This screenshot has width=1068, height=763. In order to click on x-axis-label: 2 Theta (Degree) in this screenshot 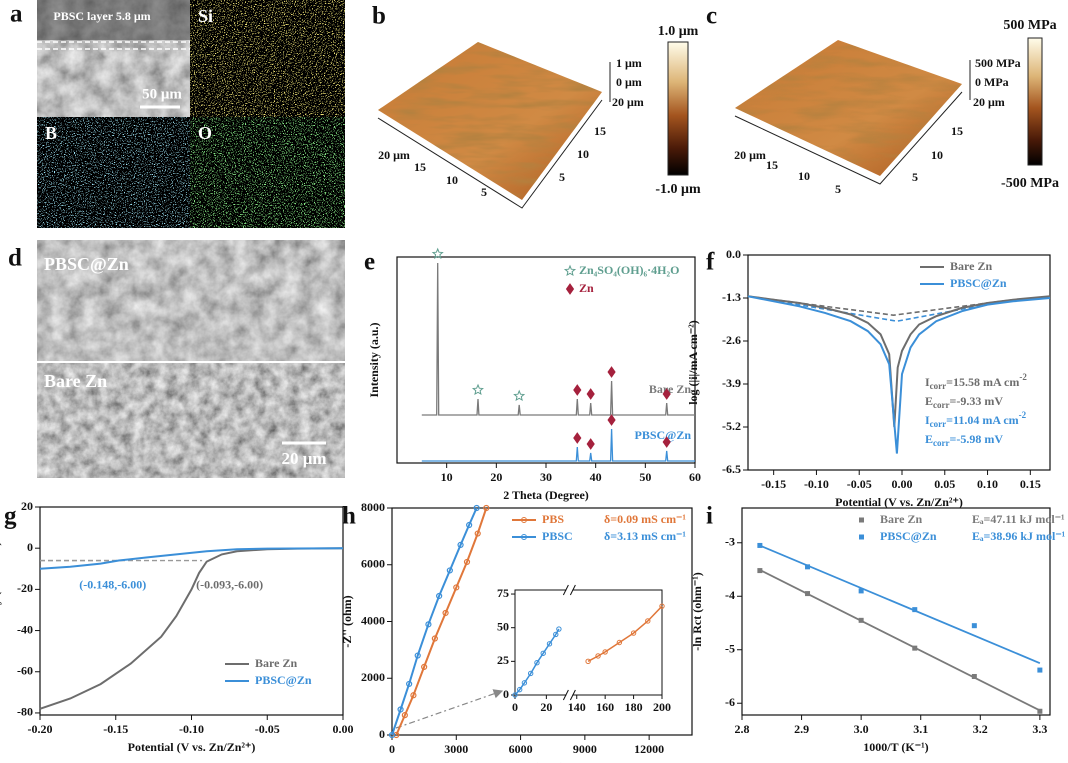, I will do `click(546, 495)`.